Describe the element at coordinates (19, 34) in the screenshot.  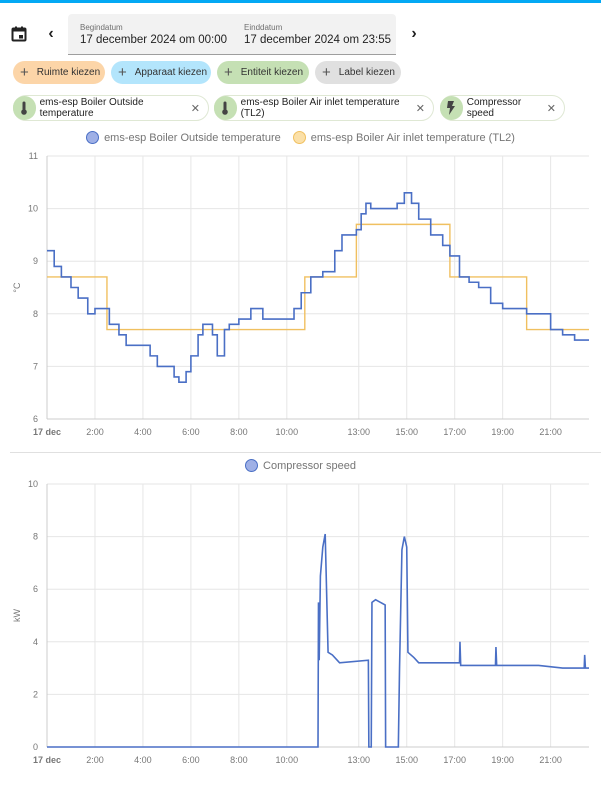
I see `calendar-icon` at that location.